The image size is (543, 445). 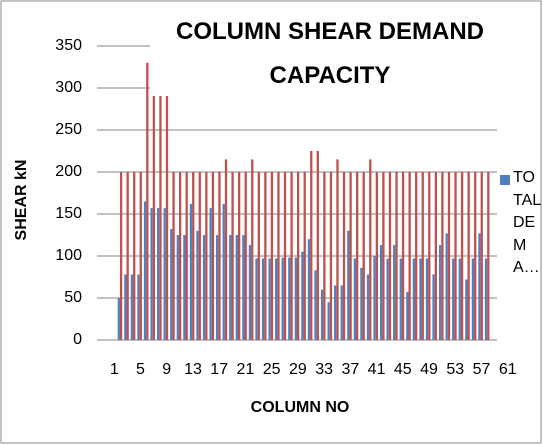 What do you see at coordinates (21, 200) in the screenshot?
I see `y-axis-title: SHEAR kN` at bounding box center [21, 200].